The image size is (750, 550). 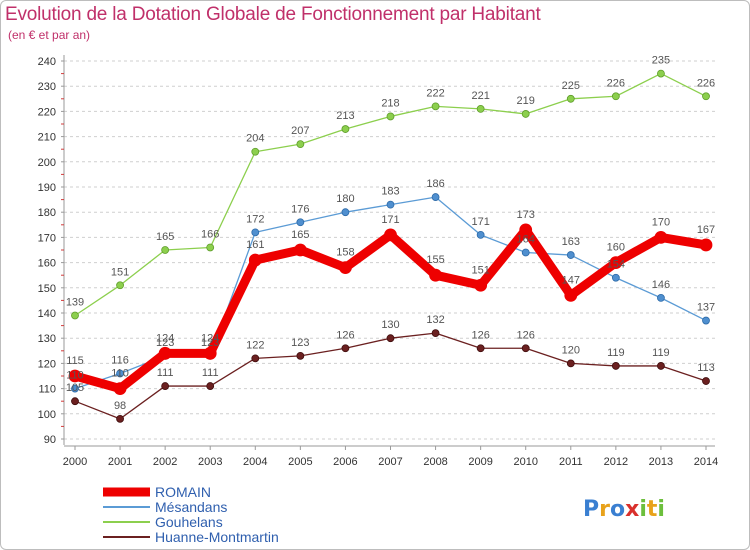 I want to click on x-tick-label: 2005, so click(x=300, y=462).